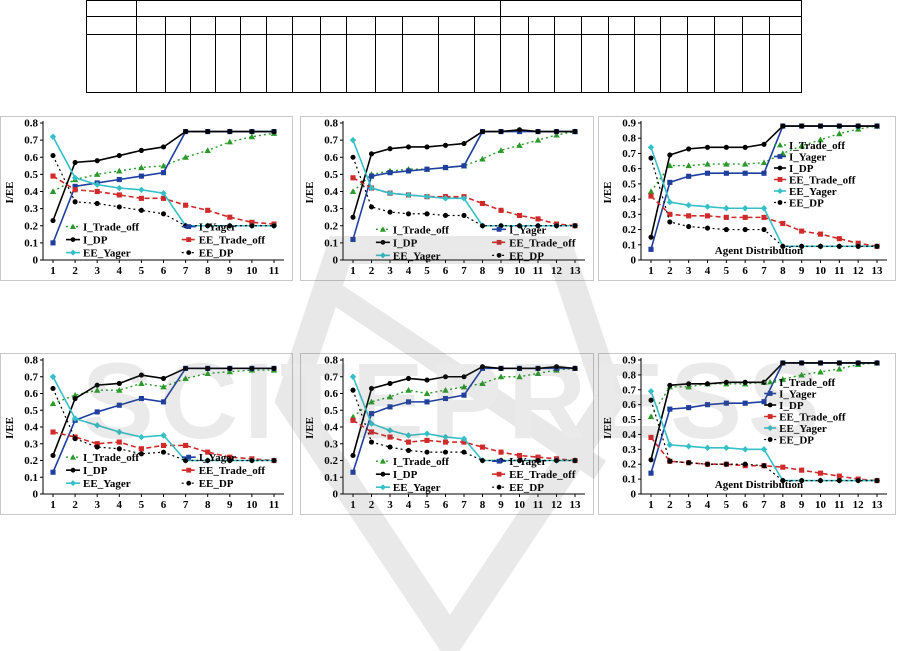  What do you see at coordinates (608, 192) in the screenshot?
I see `y-axis-title: I/EE` at bounding box center [608, 192].